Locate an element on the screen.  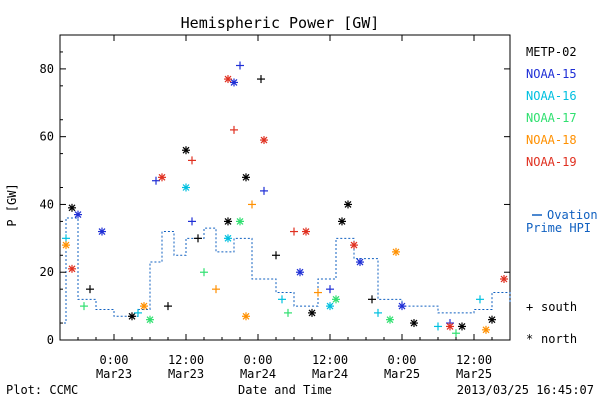
legend-entry: NOAA-18 is located at coordinates (551, 140).